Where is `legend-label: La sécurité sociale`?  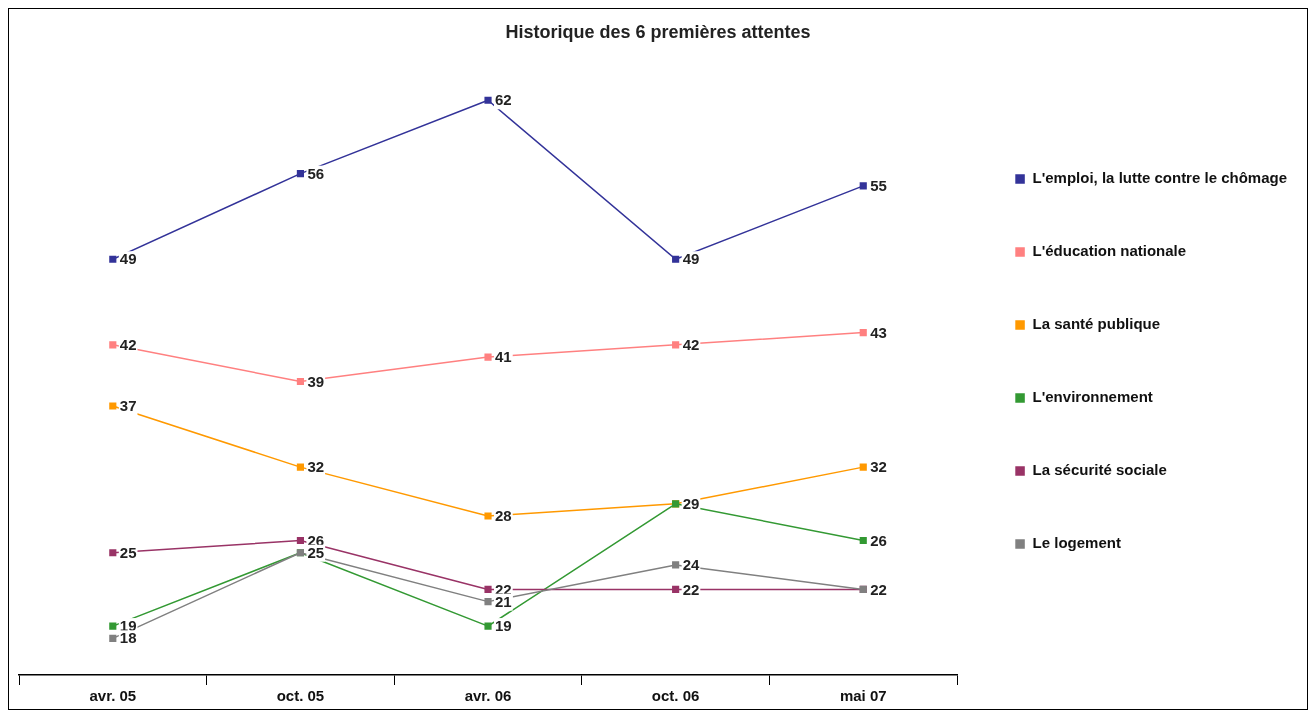
legend-label: La sécurité sociale is located at coordinates (1099, 470).